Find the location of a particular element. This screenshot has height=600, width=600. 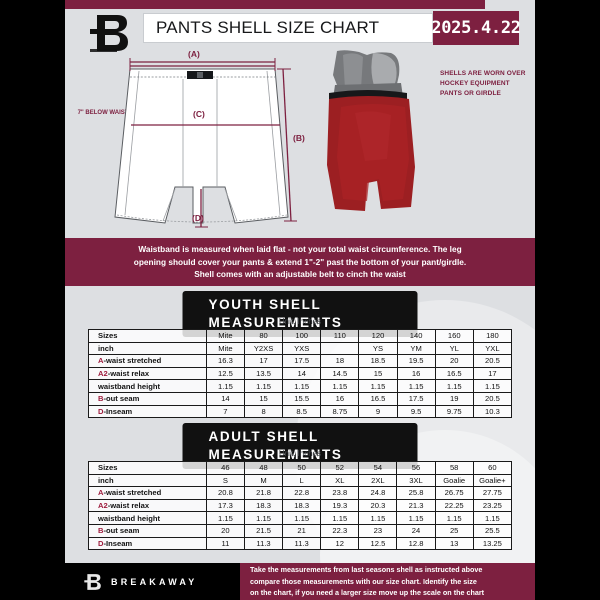

table-cell: 20.5 is located at coordinates (492, 398).